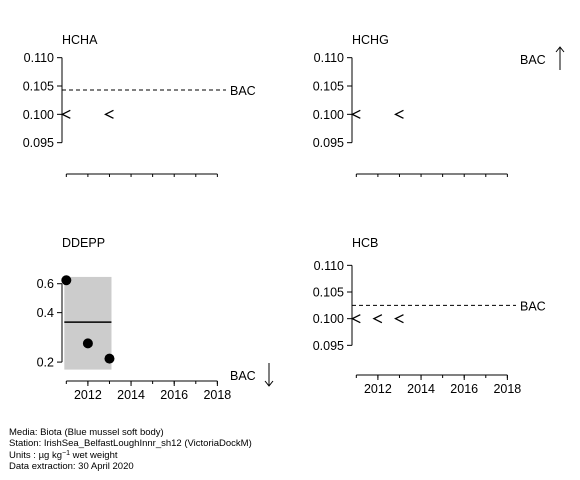 This screenshot has width=580, height=480. Describe the element at coordinates (439, 105) in the screenshot. I see `panel-hchg: HCHG 0.110 0.105 0.100 0.095 BAC` at that location.